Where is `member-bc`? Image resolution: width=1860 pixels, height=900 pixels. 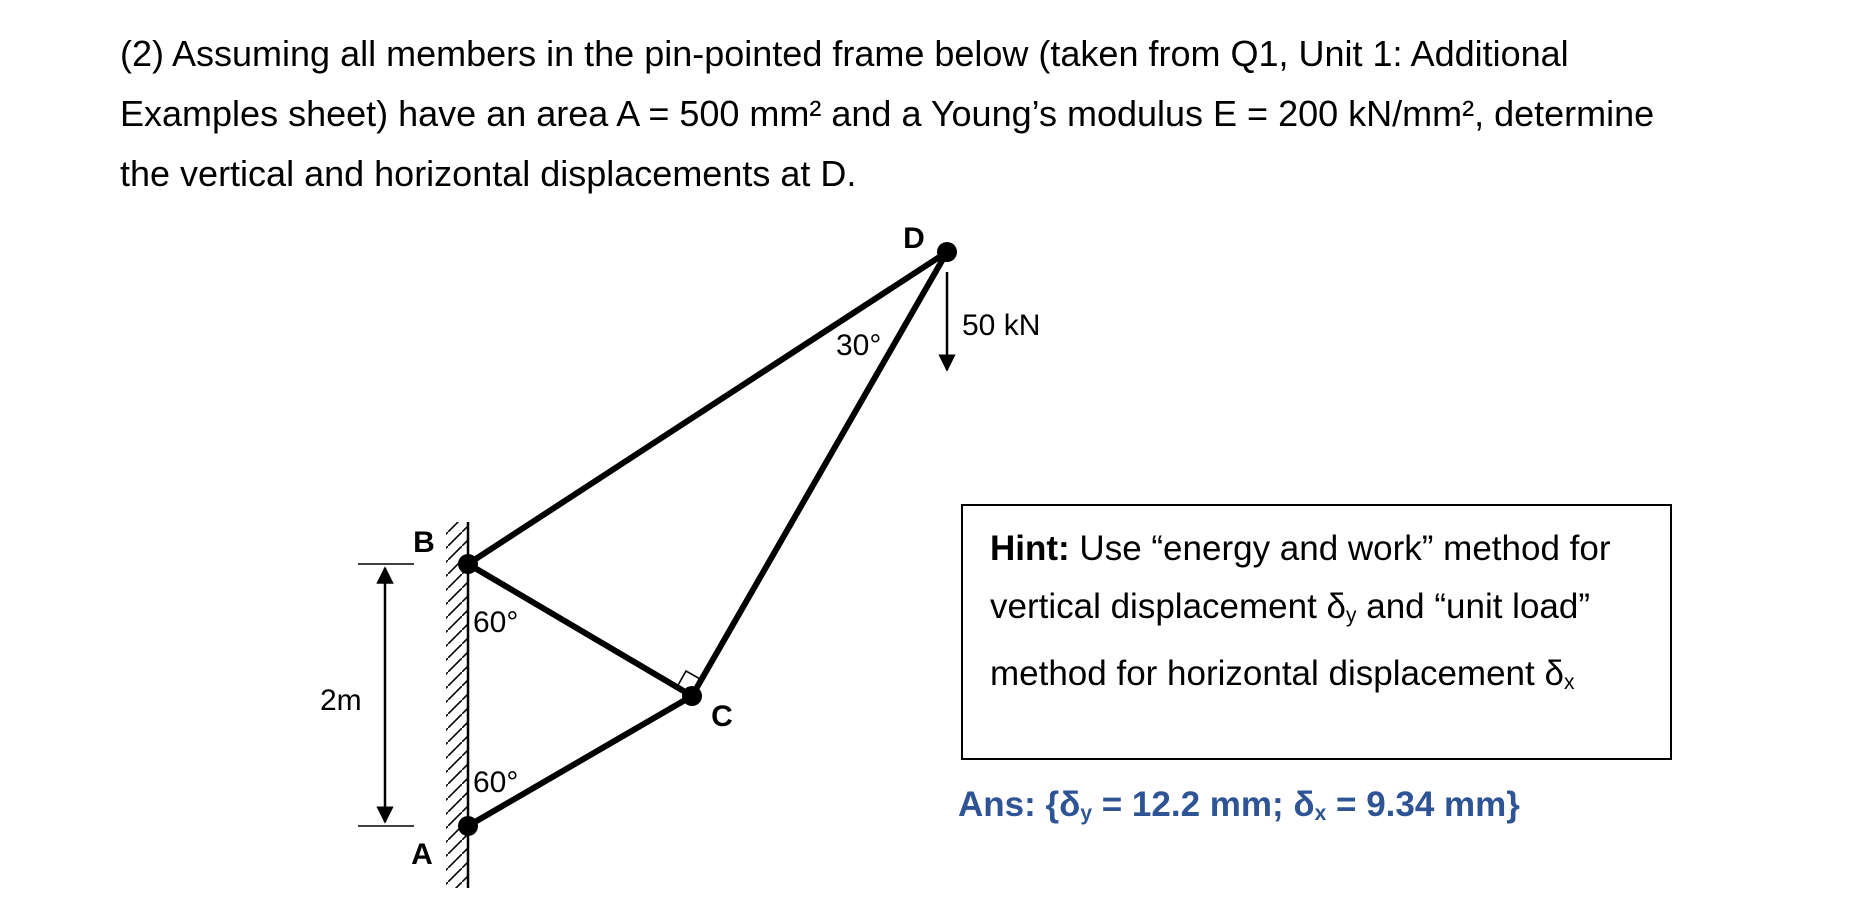 member-bc is located at coordinates (580, 630).